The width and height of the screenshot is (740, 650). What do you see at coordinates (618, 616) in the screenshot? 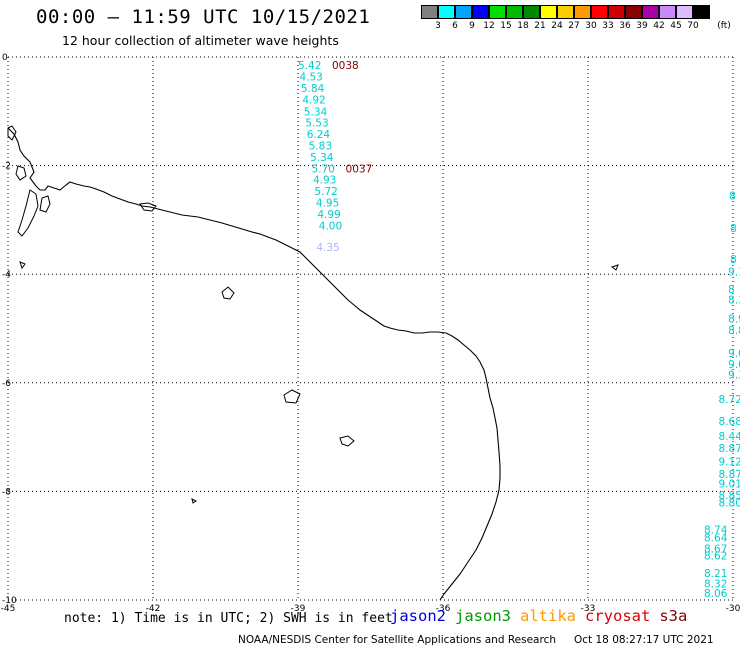
I see `satellite-legend-item: cryosat` at bounding box center [618, 616].